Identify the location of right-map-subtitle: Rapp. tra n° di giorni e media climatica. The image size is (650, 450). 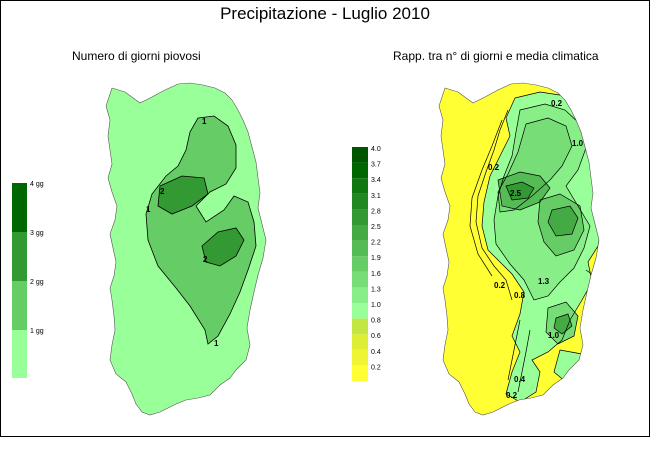
(496, 56).